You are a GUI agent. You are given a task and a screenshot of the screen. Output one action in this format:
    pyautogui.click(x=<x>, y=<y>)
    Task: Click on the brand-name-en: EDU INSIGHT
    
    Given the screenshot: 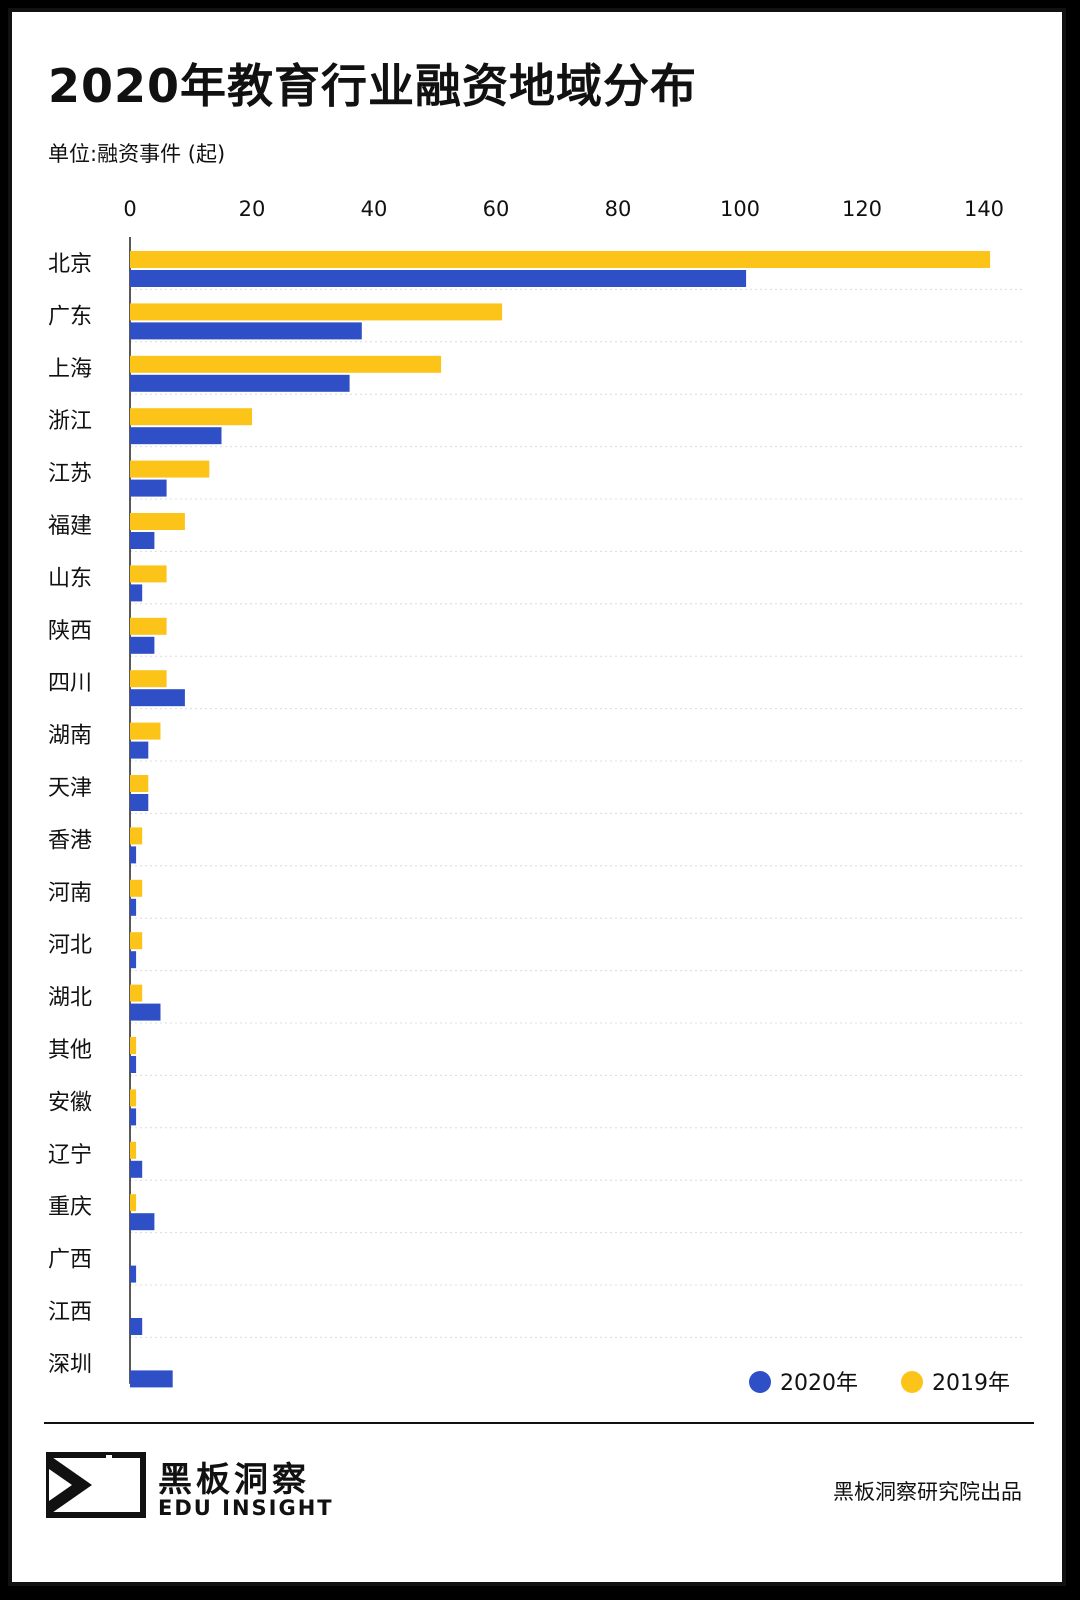 What is the action you would take?
    pyautogui.click(x=246, y=1508)
    